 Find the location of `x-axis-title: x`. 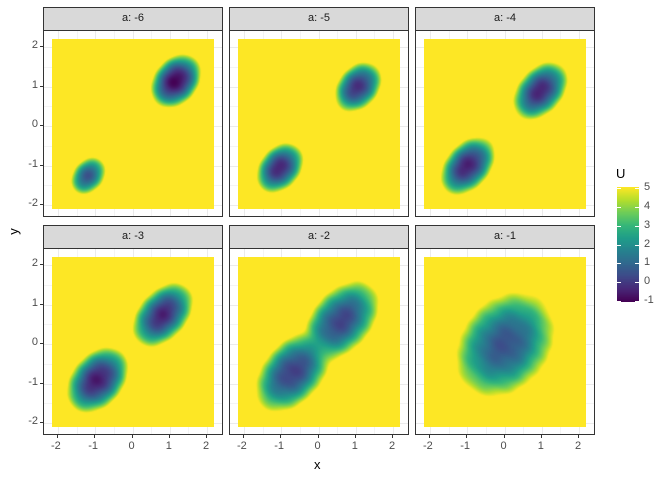

x-axis-title: x is located at coordinates (317, 464).